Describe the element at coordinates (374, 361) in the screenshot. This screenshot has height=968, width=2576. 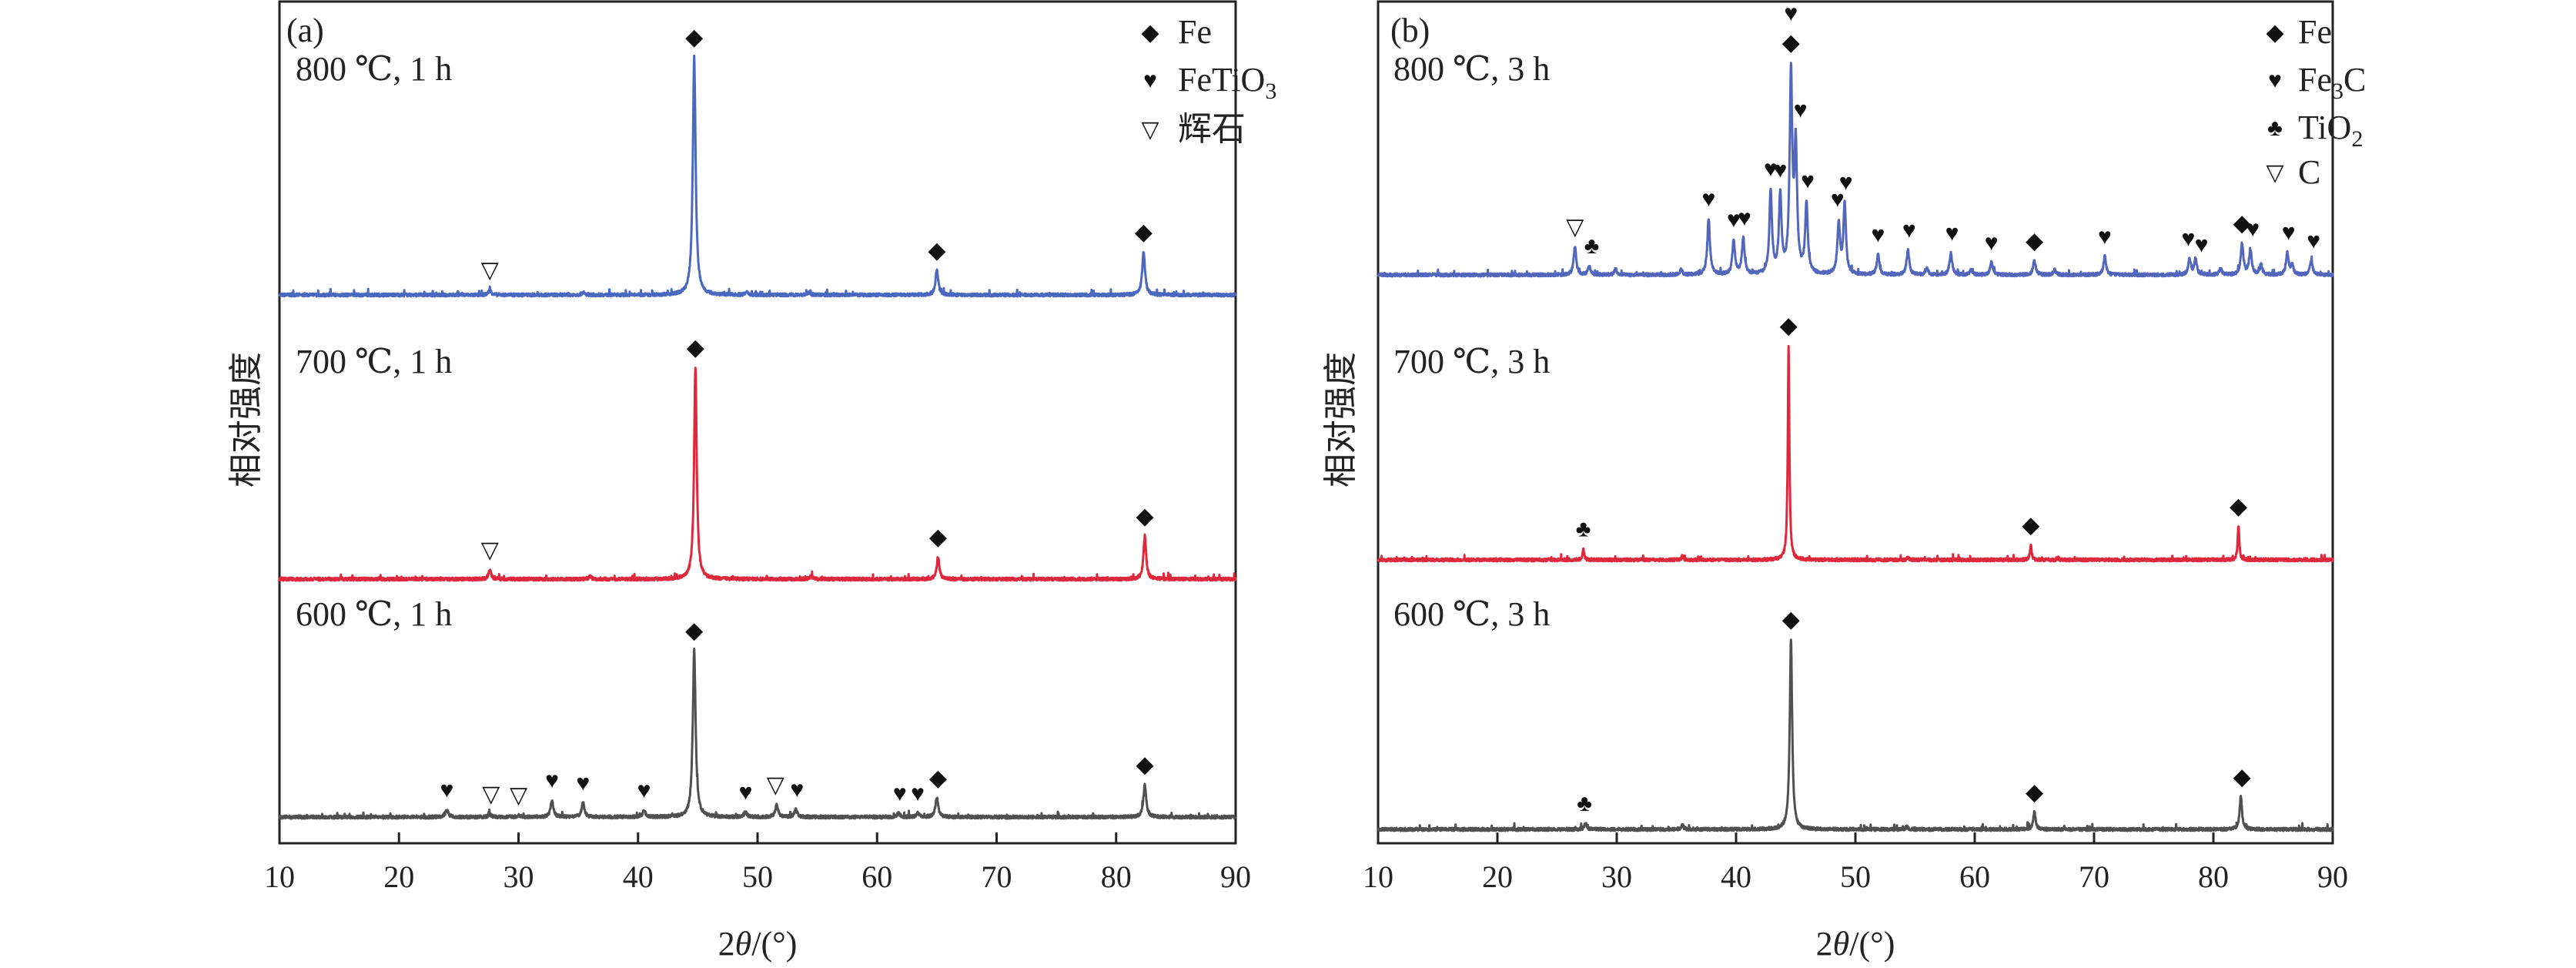
I see `series-label: 700 ℃, 1 h` at that location.